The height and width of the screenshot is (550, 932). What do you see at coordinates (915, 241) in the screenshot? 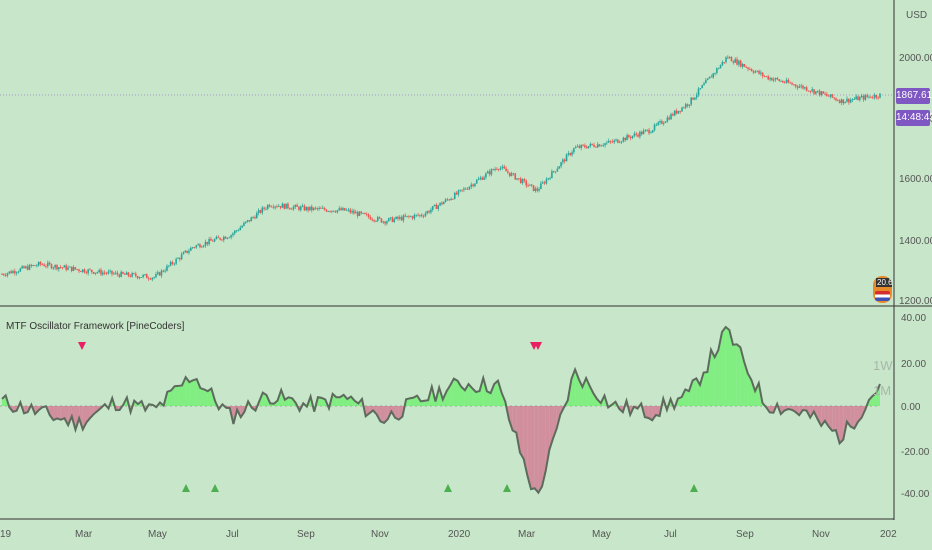
I see `price-axis-label: 1400.00` at bounding box center [915, 241].